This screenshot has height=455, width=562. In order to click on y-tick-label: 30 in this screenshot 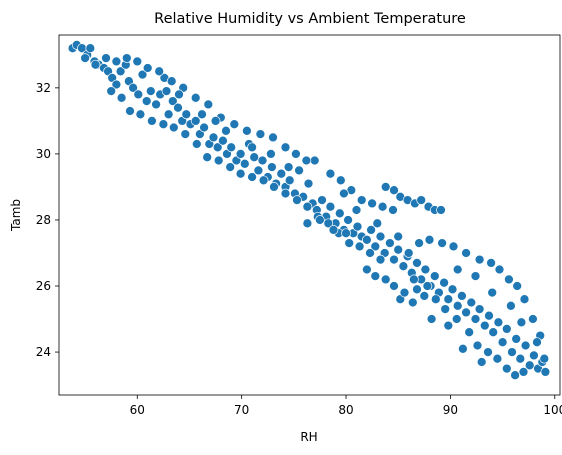, I will do `click(43, 154)`.